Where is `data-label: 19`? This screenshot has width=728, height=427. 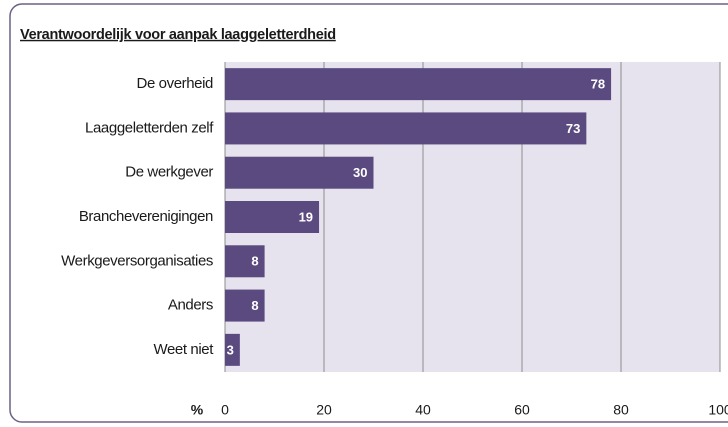 data-label: 19 is located at coordinates (306, 216).